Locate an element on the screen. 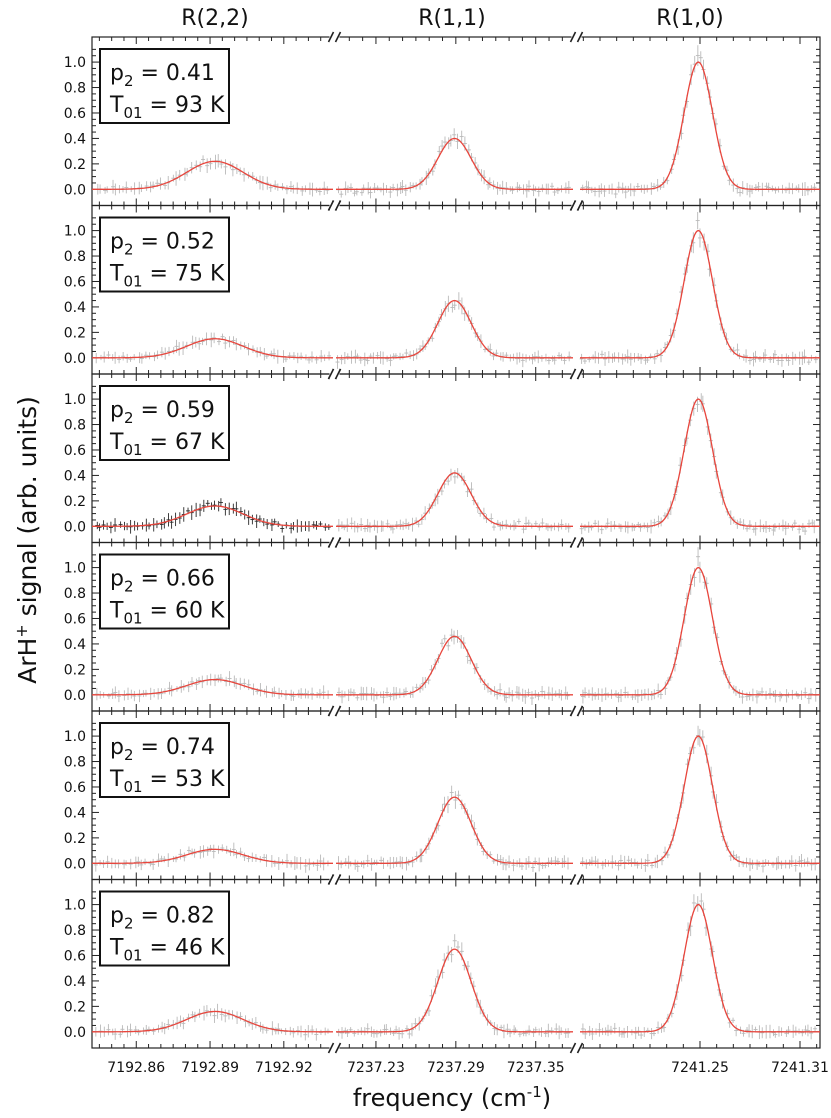 This screenshot has height=1118, width=831. x-tick-label: 7237.35 is located at coordinates (536, 1068).